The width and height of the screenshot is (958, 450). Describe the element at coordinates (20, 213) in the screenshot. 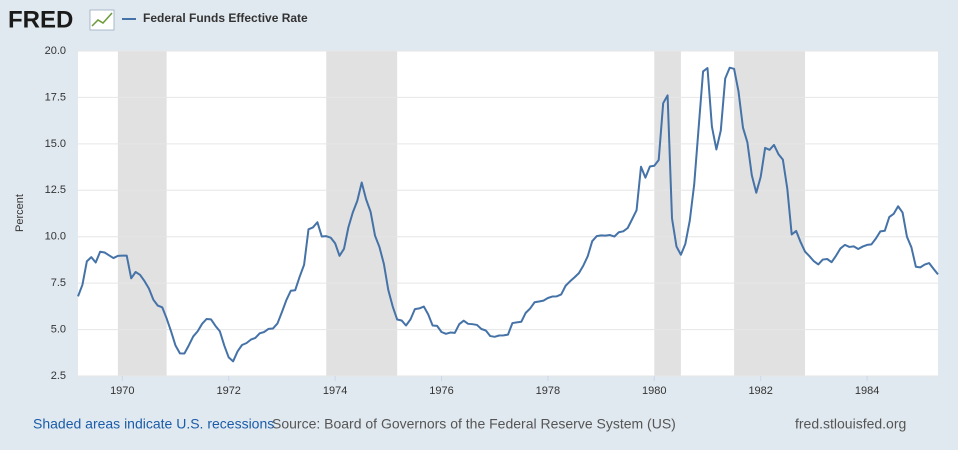

I see `y-axis-label: Percent` at that location.